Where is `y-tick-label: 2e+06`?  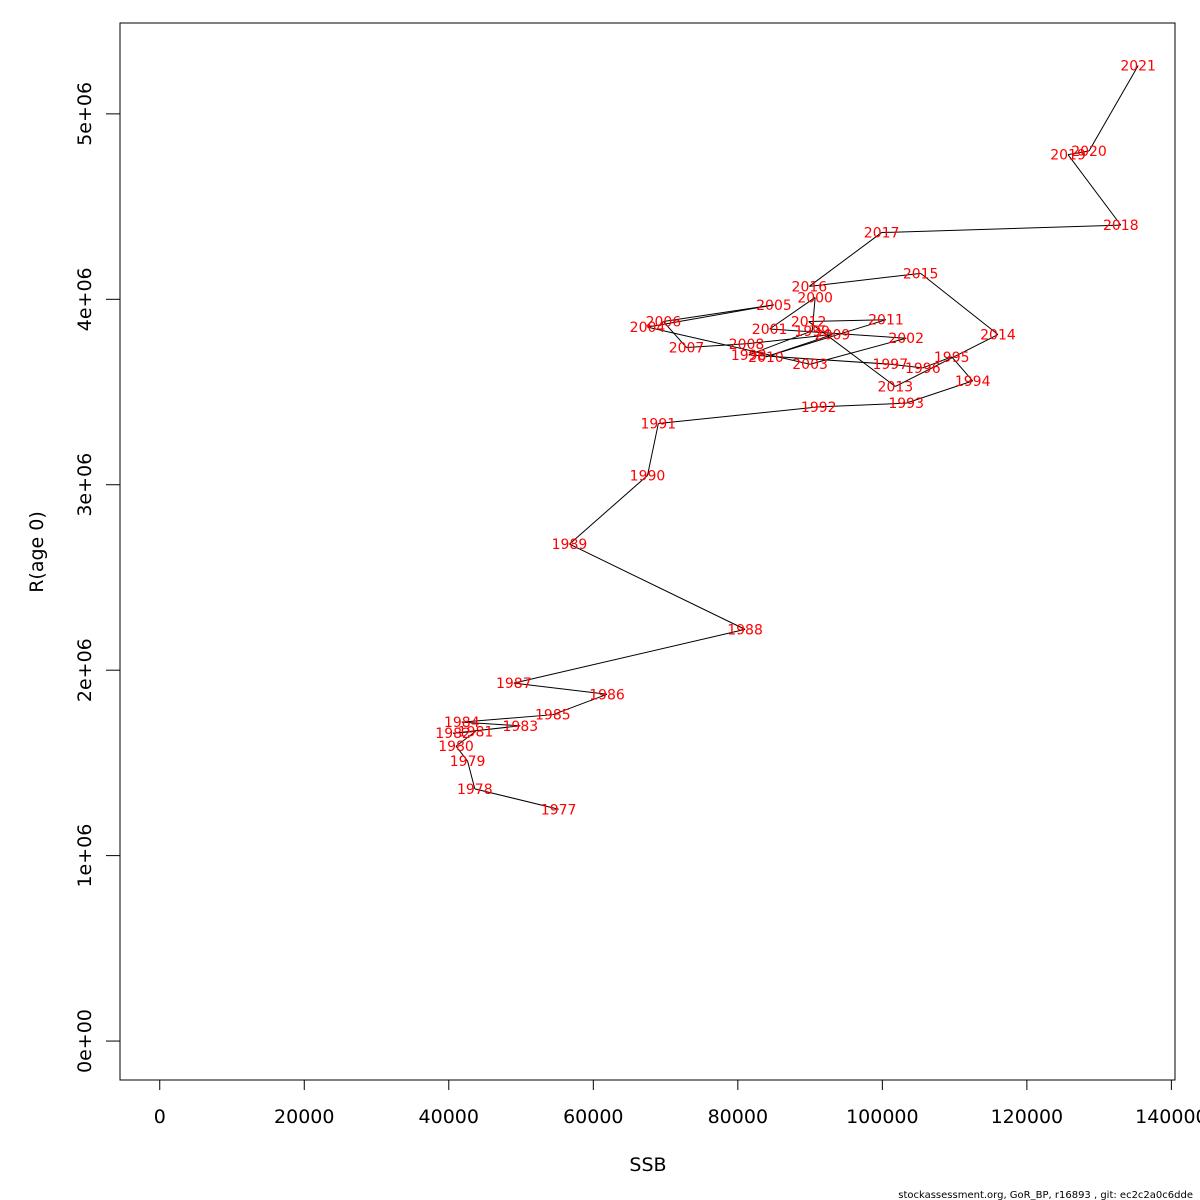 y-tick-label: 2e+06 is located at coordinates (85, 670).